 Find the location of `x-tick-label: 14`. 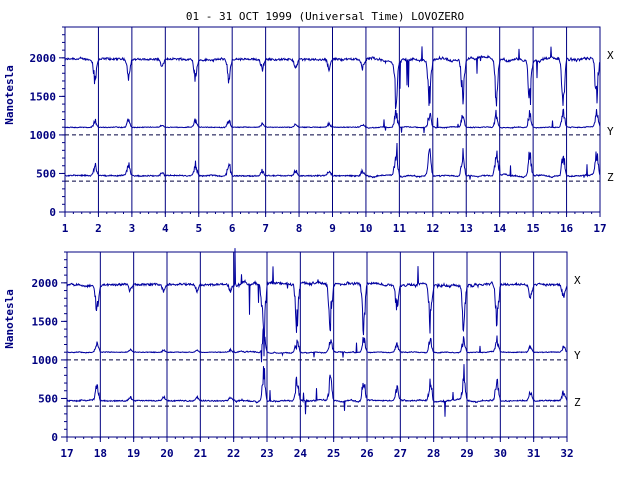

x-tick-label: 14 is located at coordinates (500, 228).